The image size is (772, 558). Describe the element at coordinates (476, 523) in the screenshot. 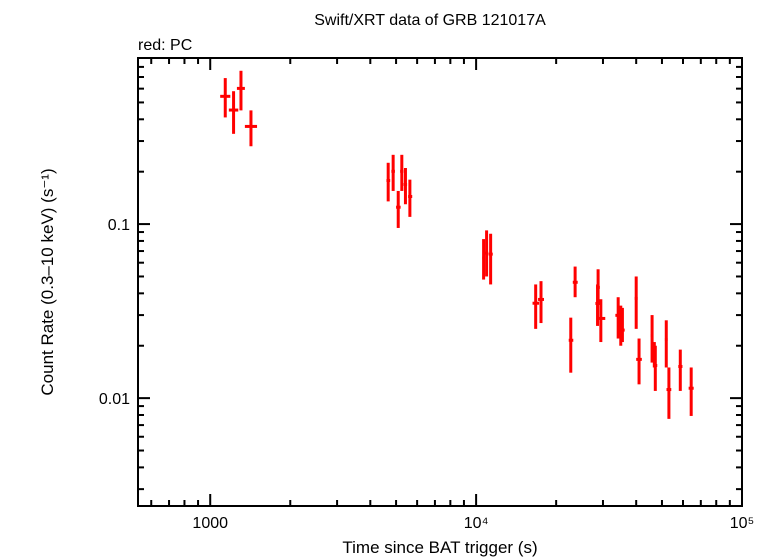

I see `x-tick-label: 10⁴` at that location.